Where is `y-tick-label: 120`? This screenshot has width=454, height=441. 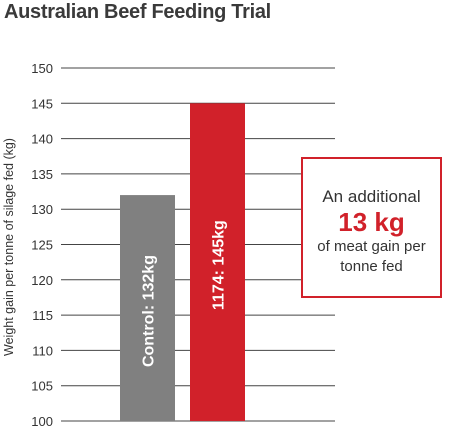
y-tick-label: 120 is located at coordinates (42, 280).